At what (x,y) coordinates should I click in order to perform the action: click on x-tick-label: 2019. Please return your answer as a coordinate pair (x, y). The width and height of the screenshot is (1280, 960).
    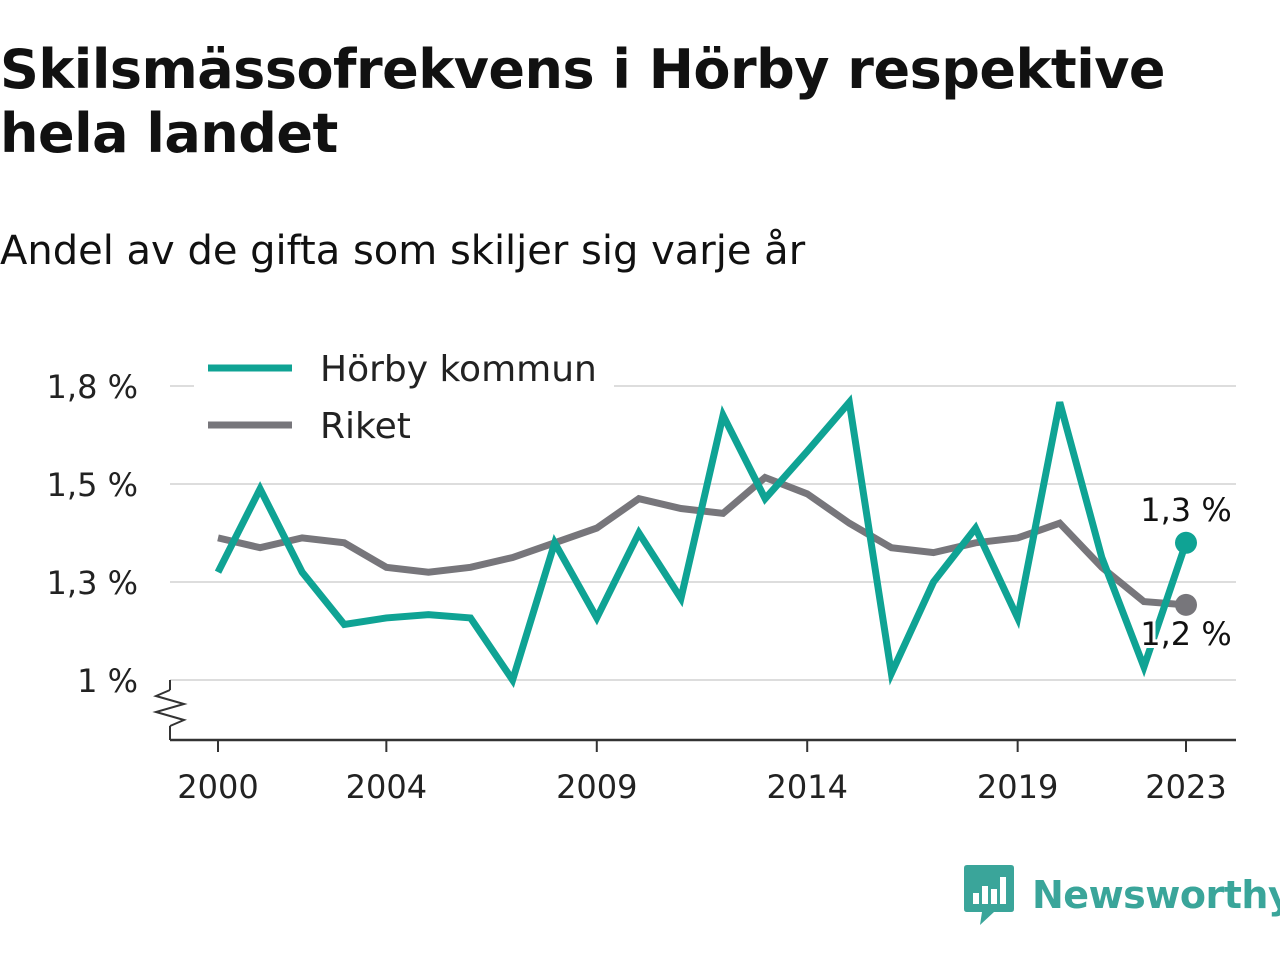
    Looking at the image, I should click on (1017, 787).